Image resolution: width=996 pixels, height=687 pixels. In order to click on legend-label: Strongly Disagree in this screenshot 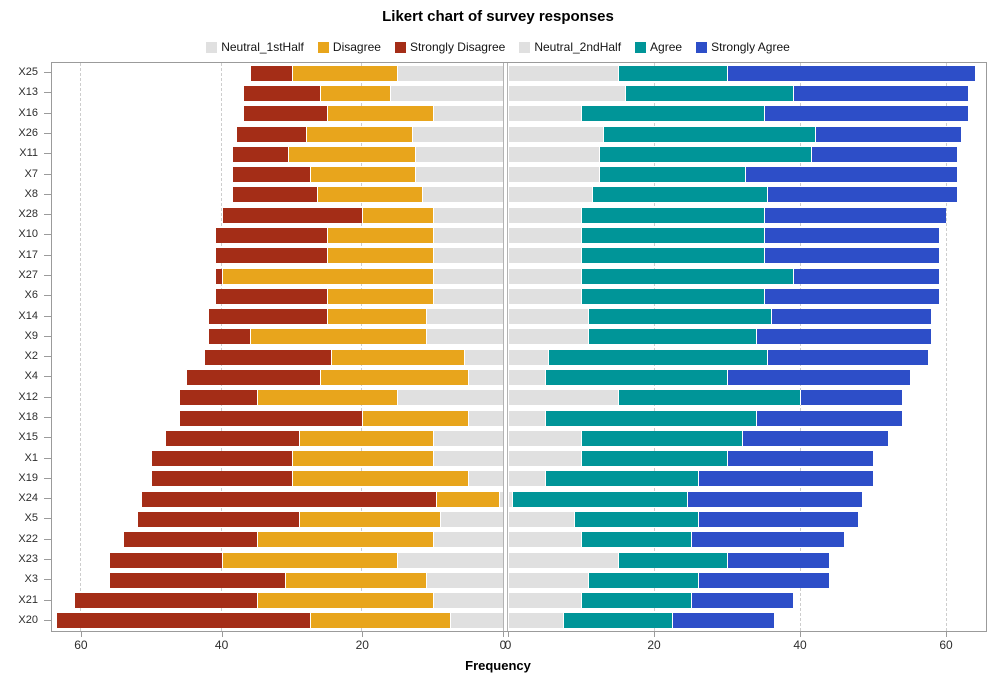, I will do `click(457, 47)`.